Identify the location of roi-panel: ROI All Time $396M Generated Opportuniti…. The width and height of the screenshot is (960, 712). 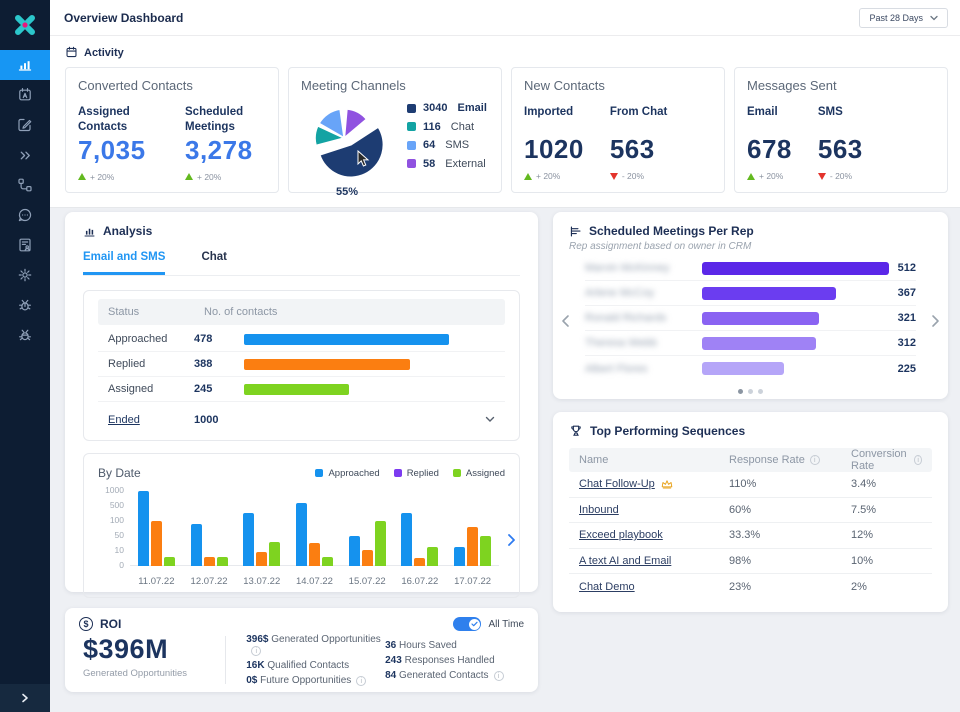
(301, 650).